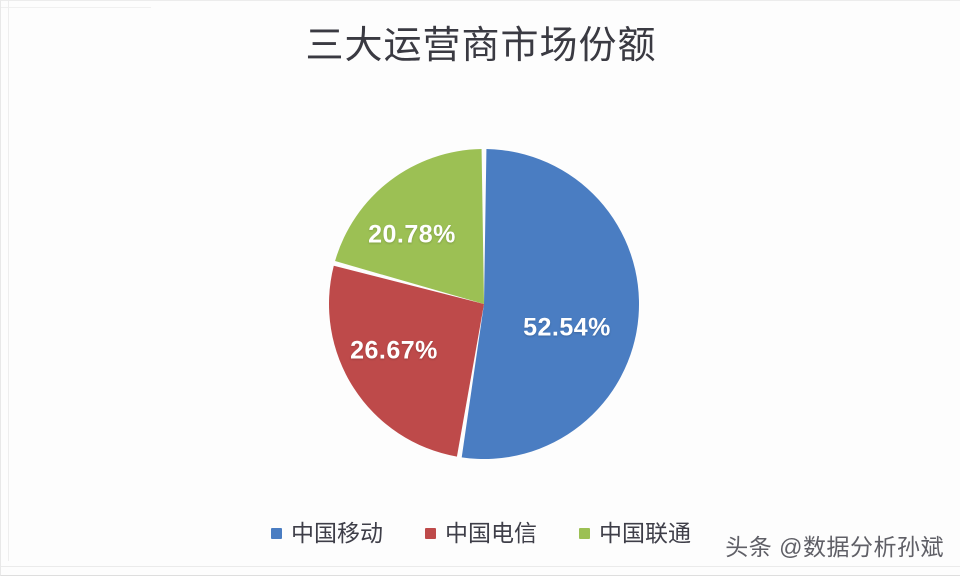  What do you see at coordinates (481, 46) in the screenshot?
I see `chart-title: 三大运营商市场份额` at bounding box center [481, 46].